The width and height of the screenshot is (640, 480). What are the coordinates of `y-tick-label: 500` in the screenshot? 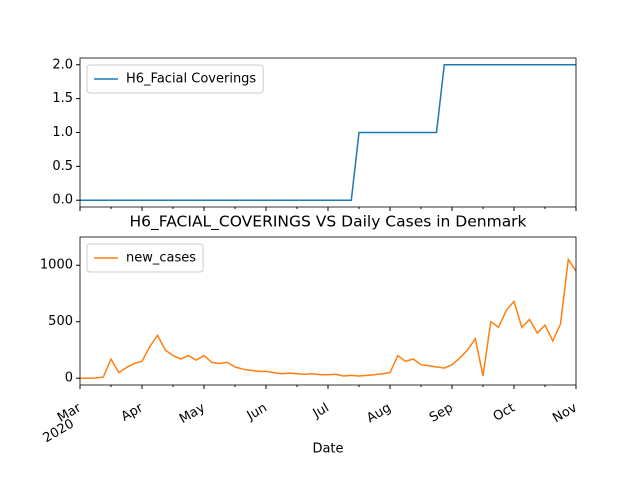 It's located at (60, 321).